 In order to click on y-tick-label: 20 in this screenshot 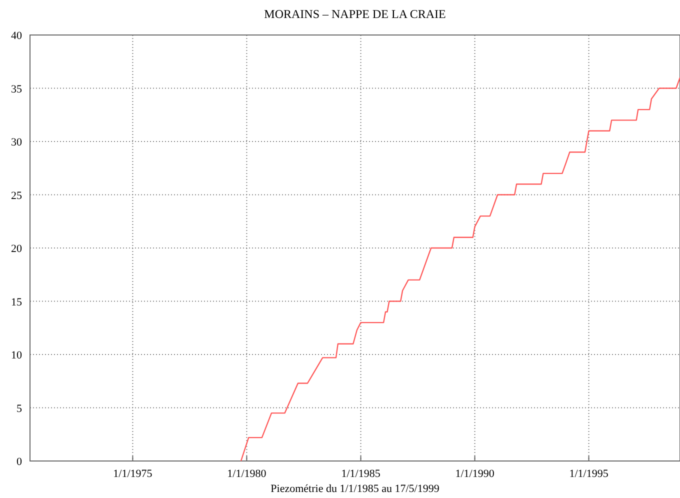, I will do `click(16, 249)`.